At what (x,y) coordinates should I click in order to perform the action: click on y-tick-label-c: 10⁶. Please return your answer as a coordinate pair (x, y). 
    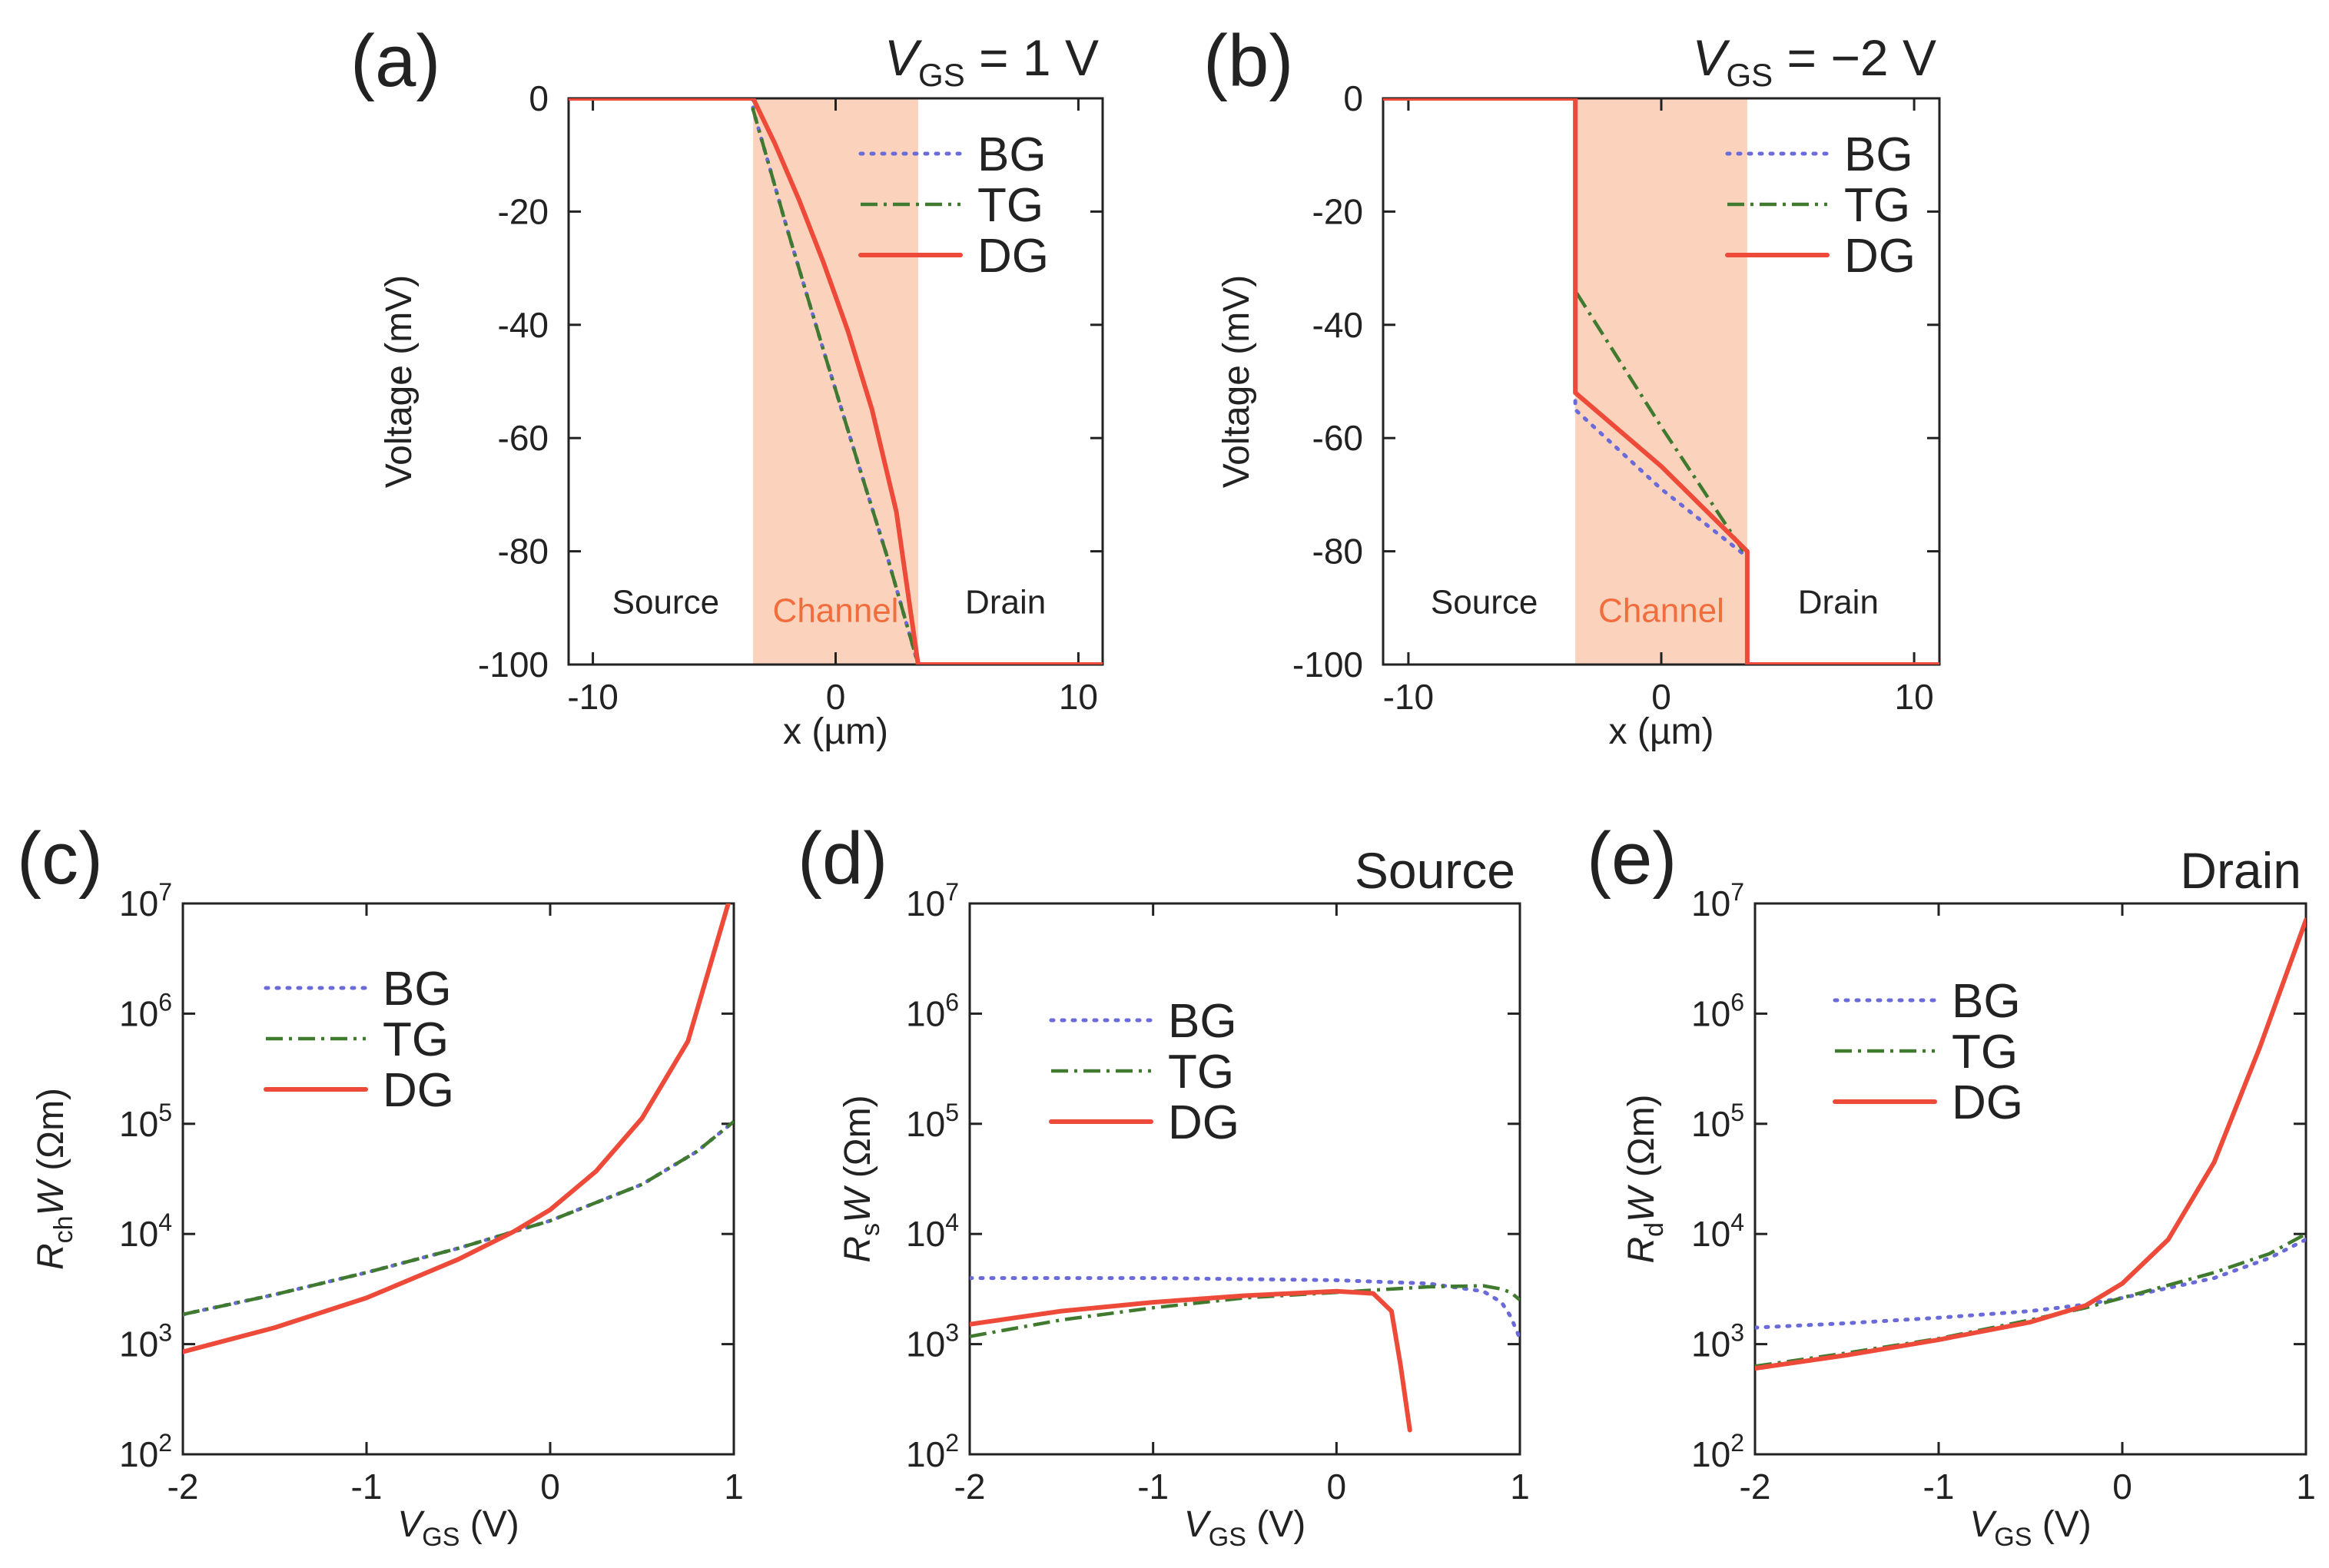
    Looking at the image, I should click on (145, 1010).